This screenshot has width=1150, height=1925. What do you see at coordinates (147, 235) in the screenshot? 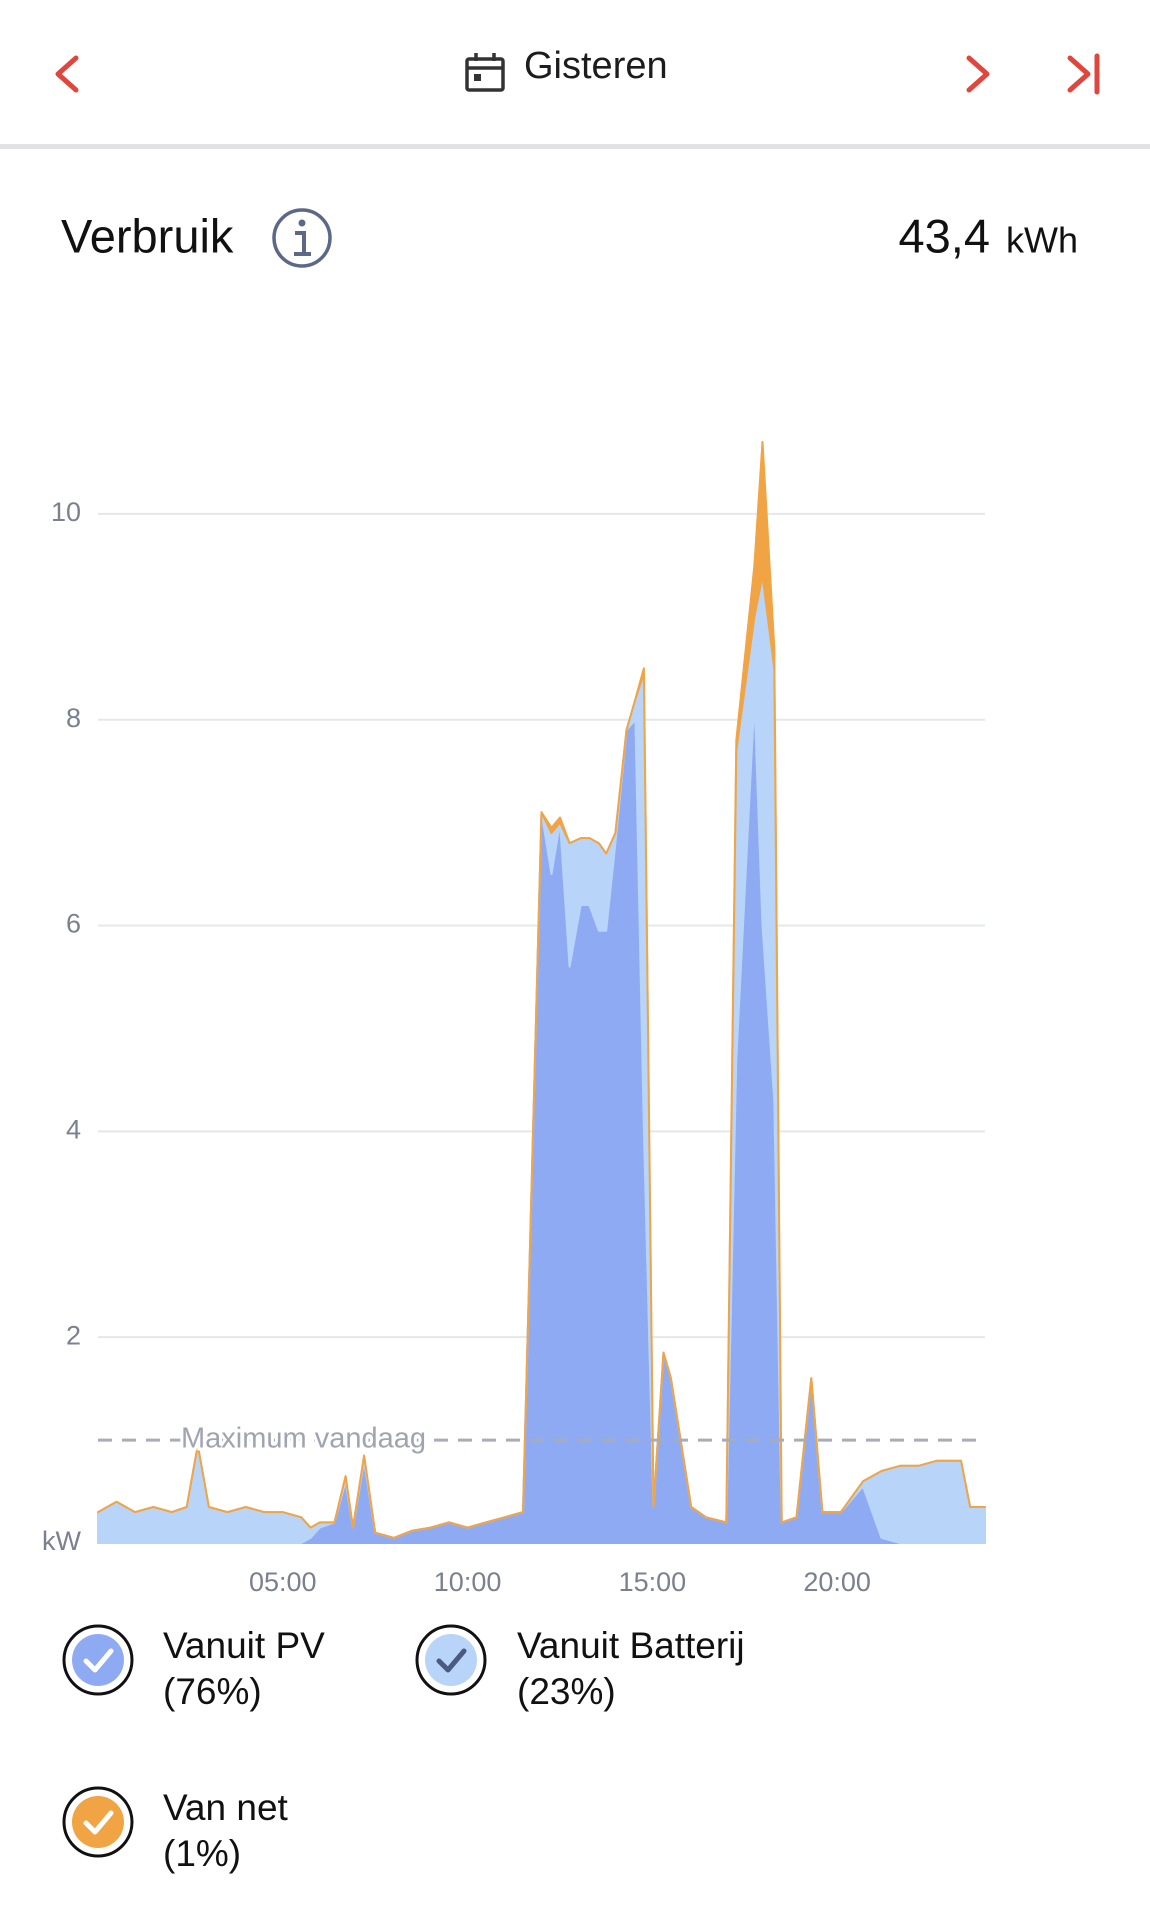
I see `section-title: Verbruik` at bounding box center [147, 235].